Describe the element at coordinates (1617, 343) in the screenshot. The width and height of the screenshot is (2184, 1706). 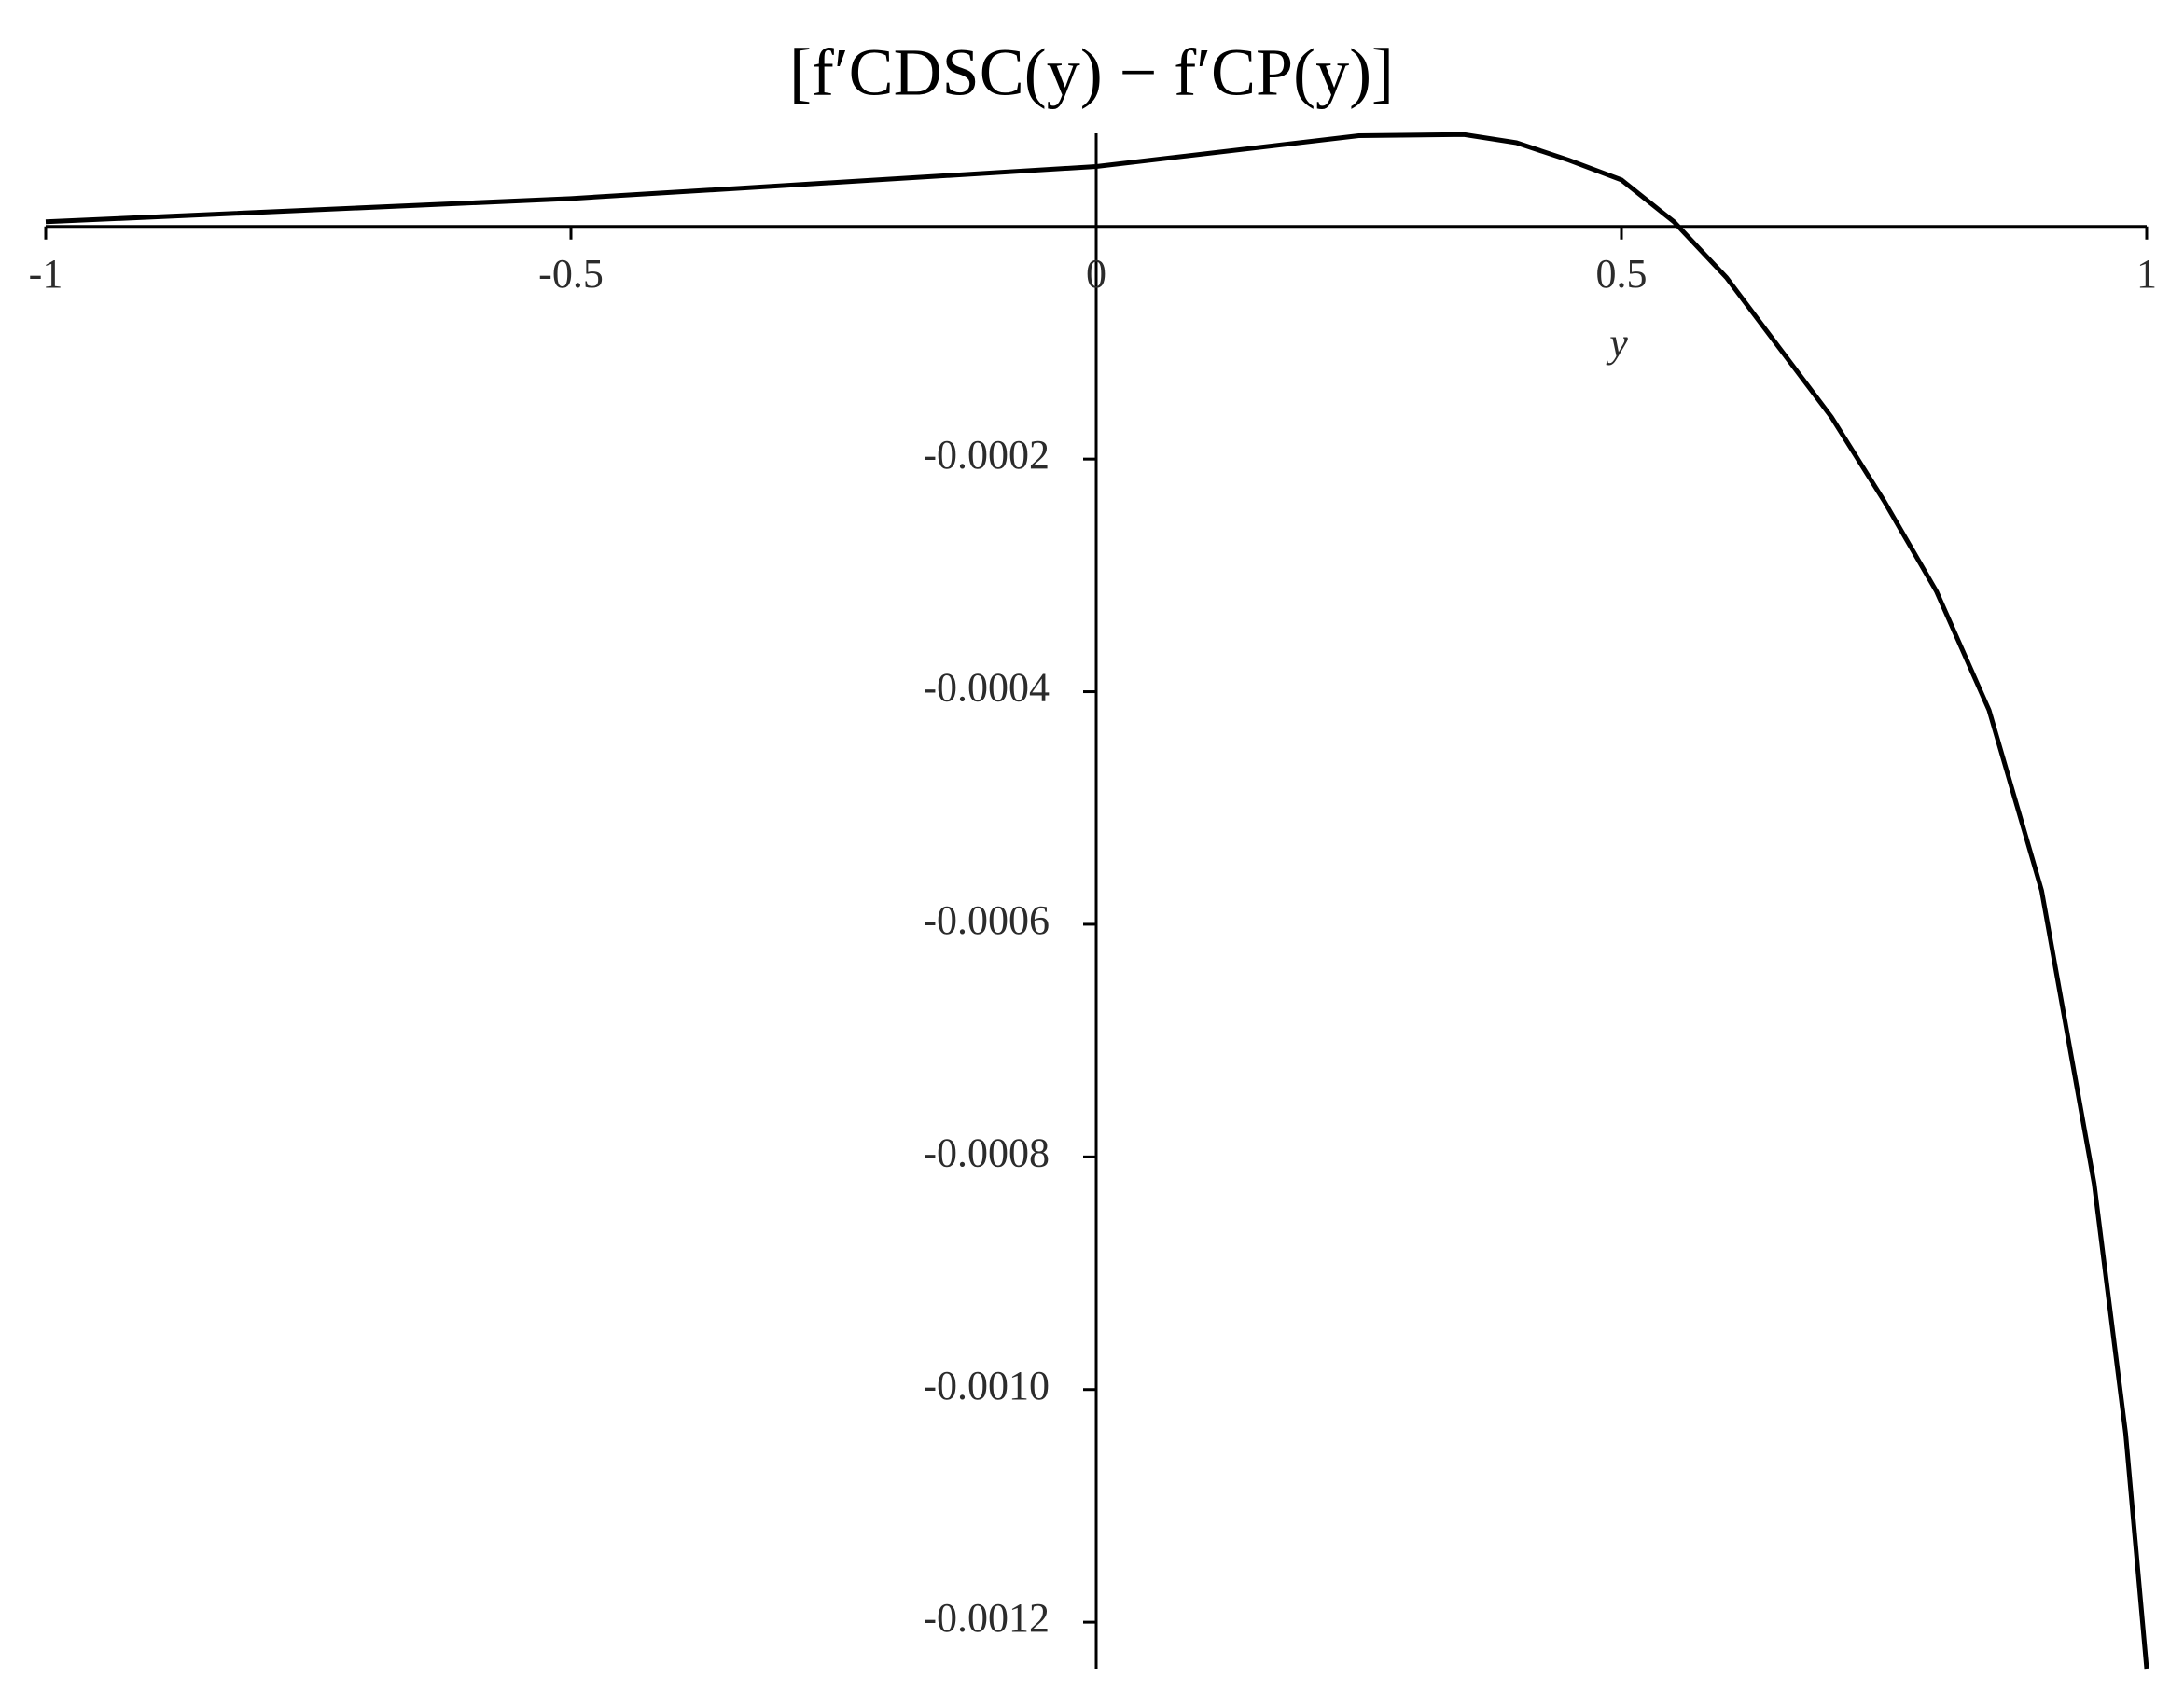
I see `x-axis-label: y` at that location.